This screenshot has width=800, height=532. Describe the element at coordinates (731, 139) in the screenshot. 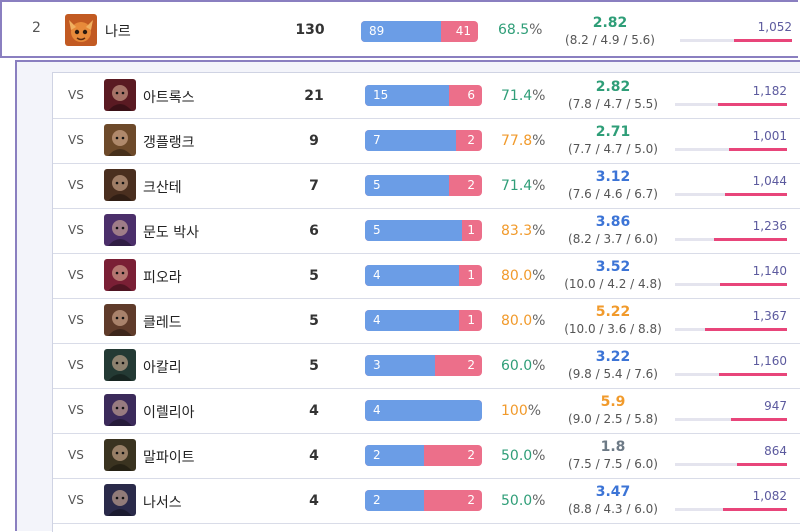

I see `gold: 1,001` at that location.